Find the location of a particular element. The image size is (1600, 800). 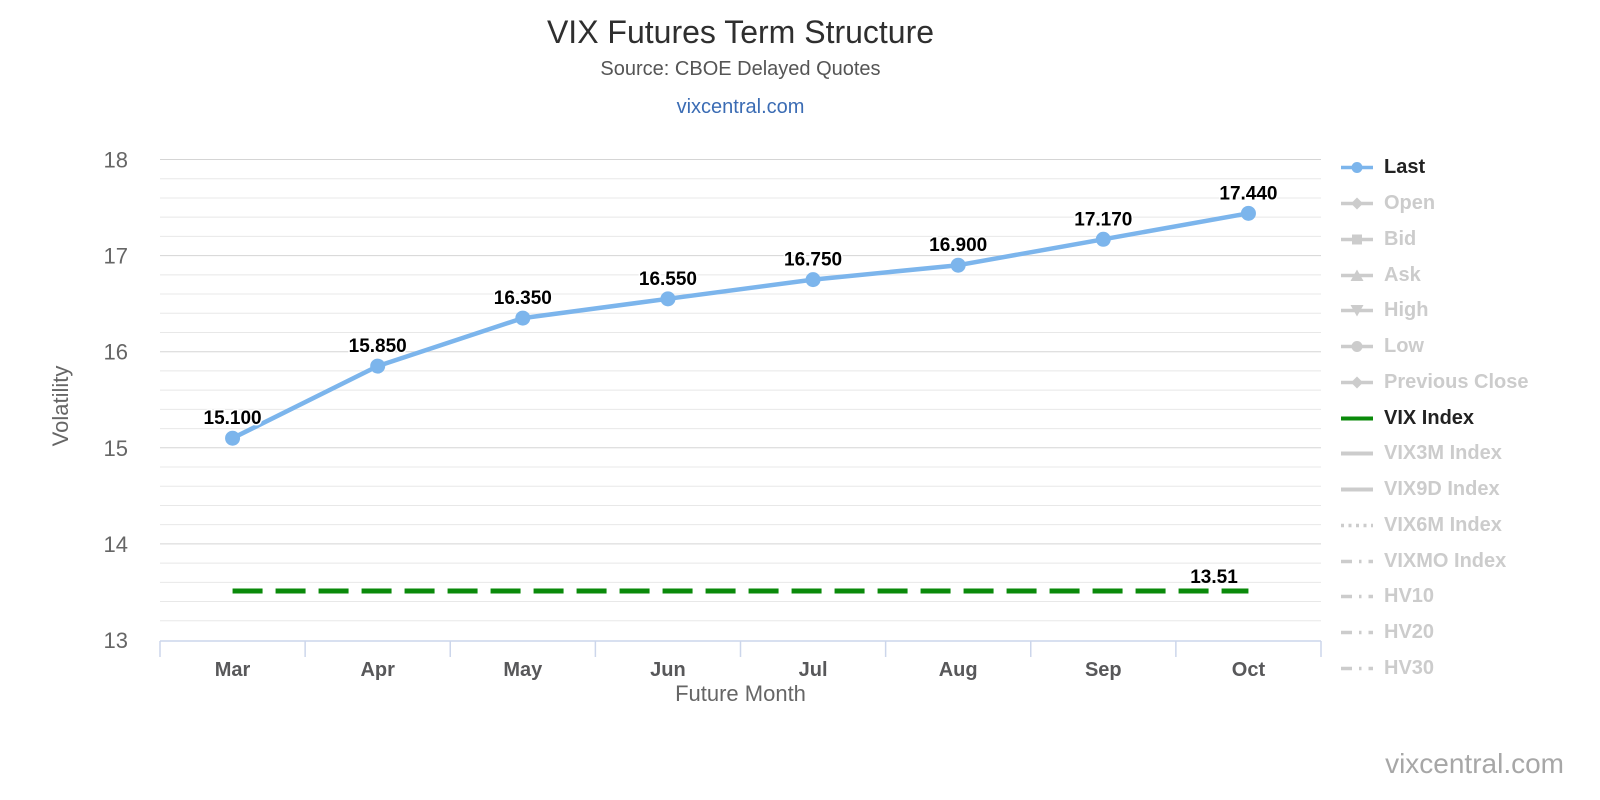

svg-text: Sep is located at coordinates (1103, 670).